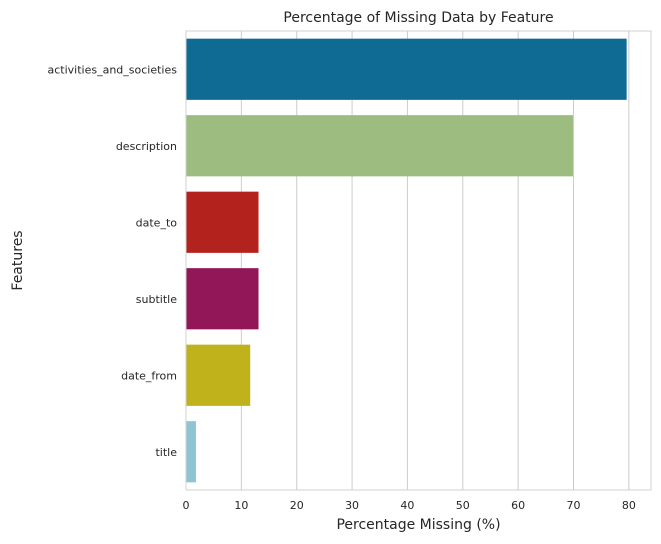 The width and height of the screenshot is (661, 544). I want to click on x-tick-label: 70, so click(574, 505).